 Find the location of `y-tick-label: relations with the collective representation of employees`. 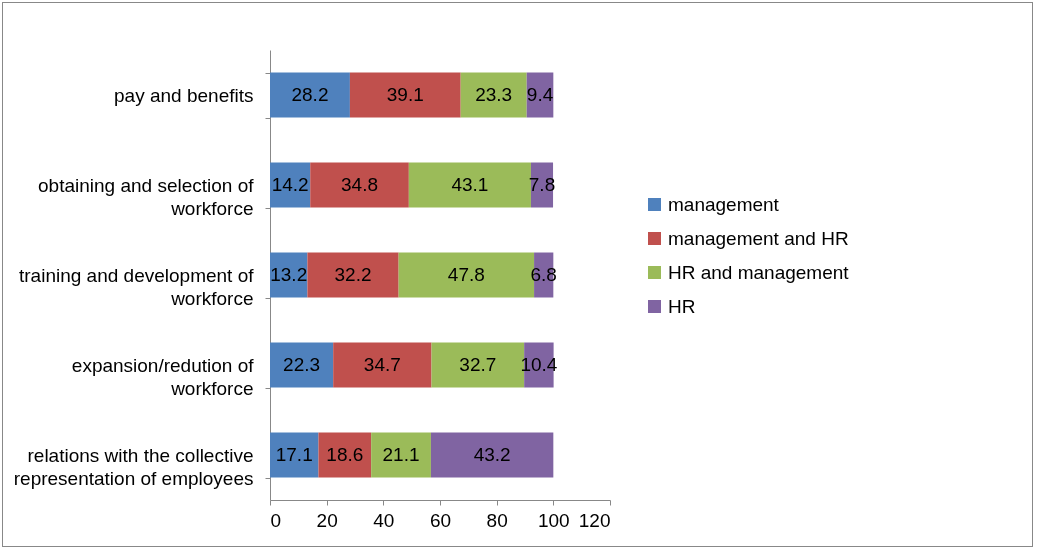

y-tick-label: relations with the collective representation of employees is located at coordinates (133, 466).